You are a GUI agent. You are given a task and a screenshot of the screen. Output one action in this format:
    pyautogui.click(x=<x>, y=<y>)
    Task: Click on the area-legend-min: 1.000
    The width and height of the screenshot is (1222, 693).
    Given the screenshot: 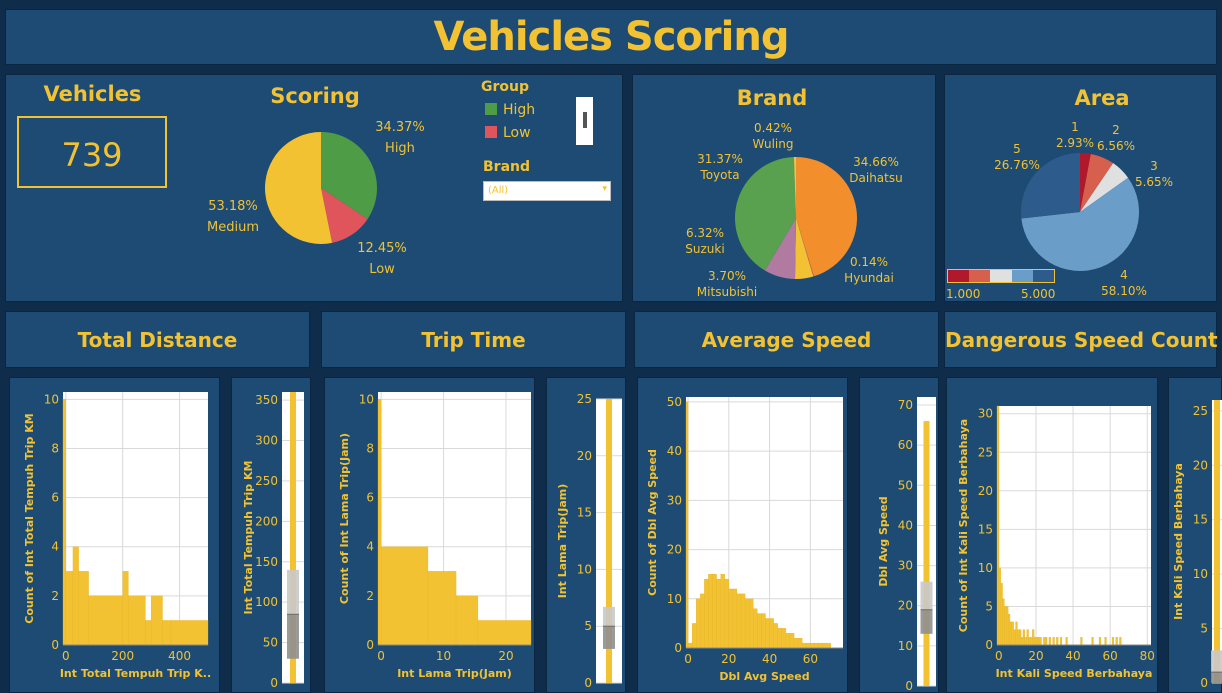 What is the action you would take?
    pyautogui.click(x=963, y=294)
    